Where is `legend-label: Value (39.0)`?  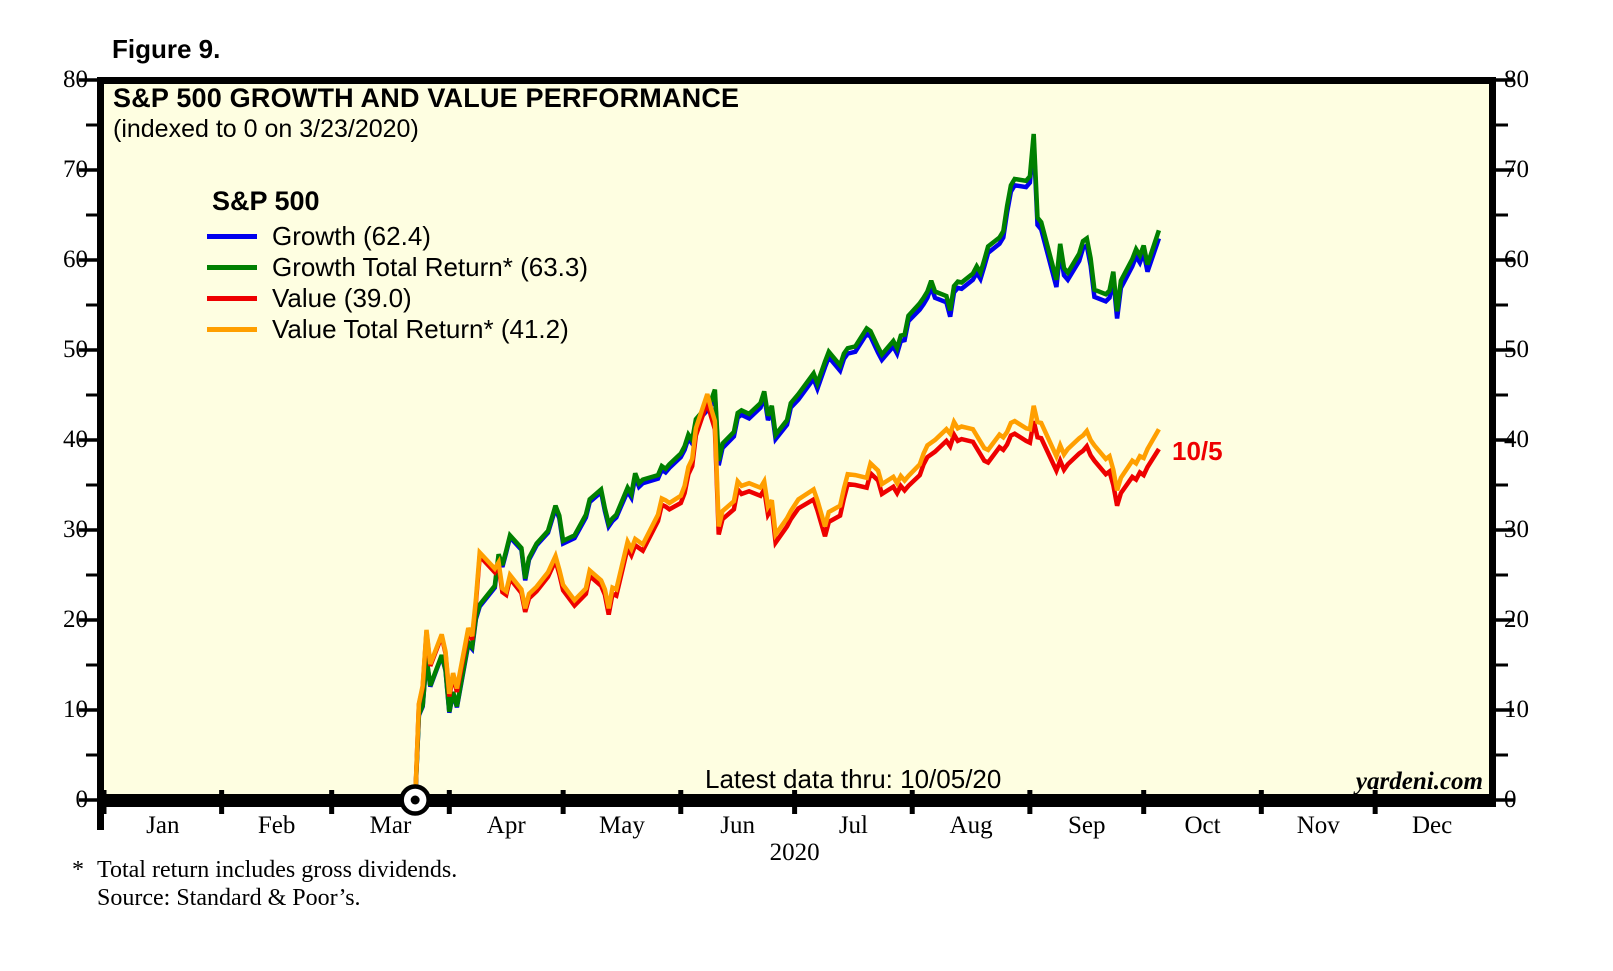
legend-label: Value (39.0) is located at coordinates (342, 298).